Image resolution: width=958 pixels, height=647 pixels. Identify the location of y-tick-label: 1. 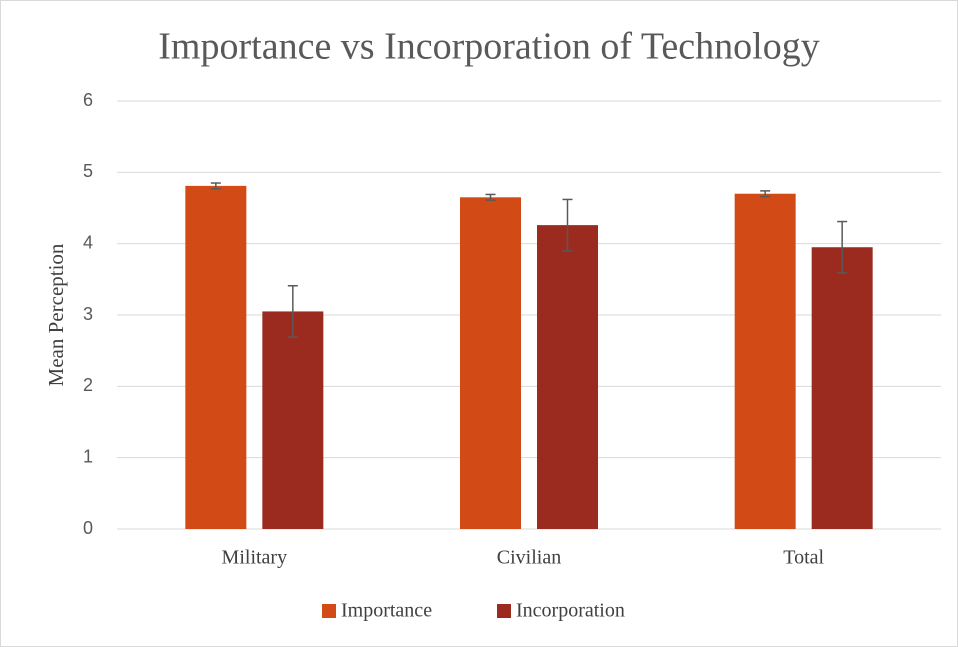
(88, 456).